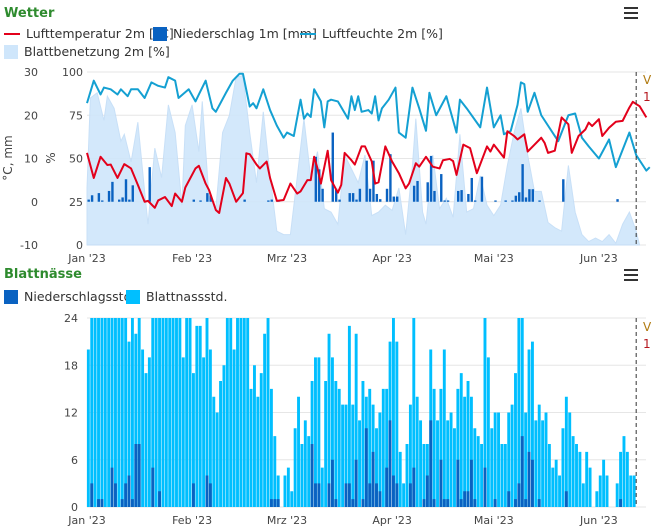 The width and height of the screenshot is (652, 532). I want to click on legend-wet-hours: Blattnassstd., so click(176, 296).